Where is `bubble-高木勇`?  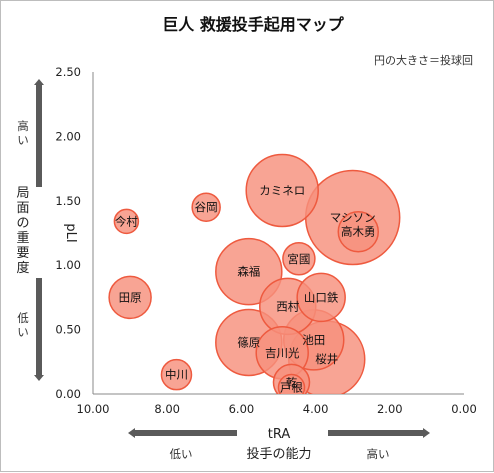 bubble-高木勇 is located at coordinates (358, 231).